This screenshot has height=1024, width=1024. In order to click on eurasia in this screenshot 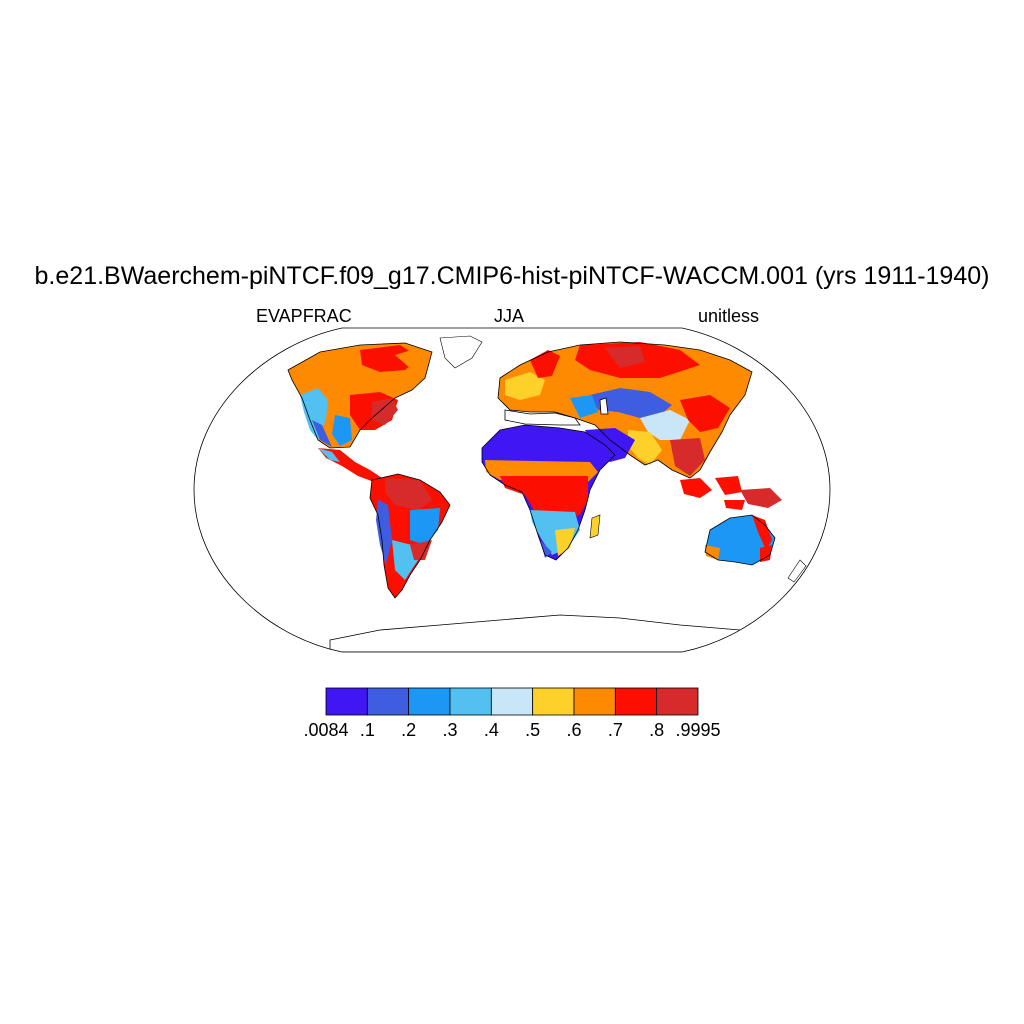, I will do `click(625, 410)`.